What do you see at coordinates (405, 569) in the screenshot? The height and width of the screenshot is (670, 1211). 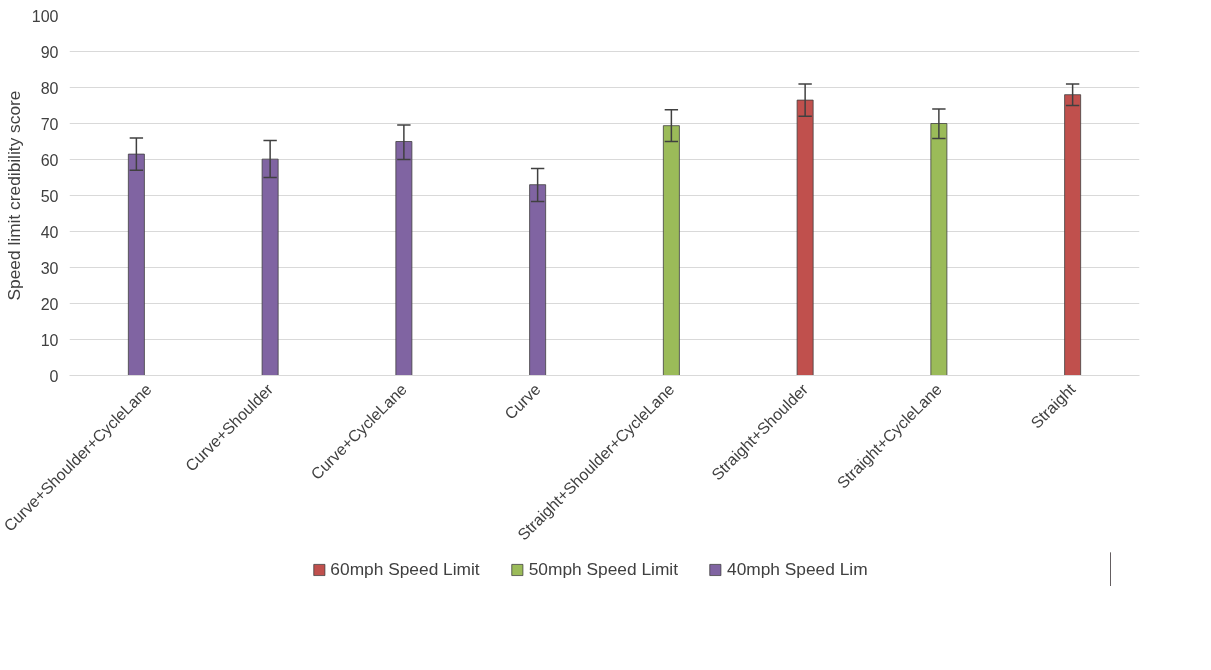 I see `legend-label: 60mph Speed Limit` at bounding box center [405, 569].